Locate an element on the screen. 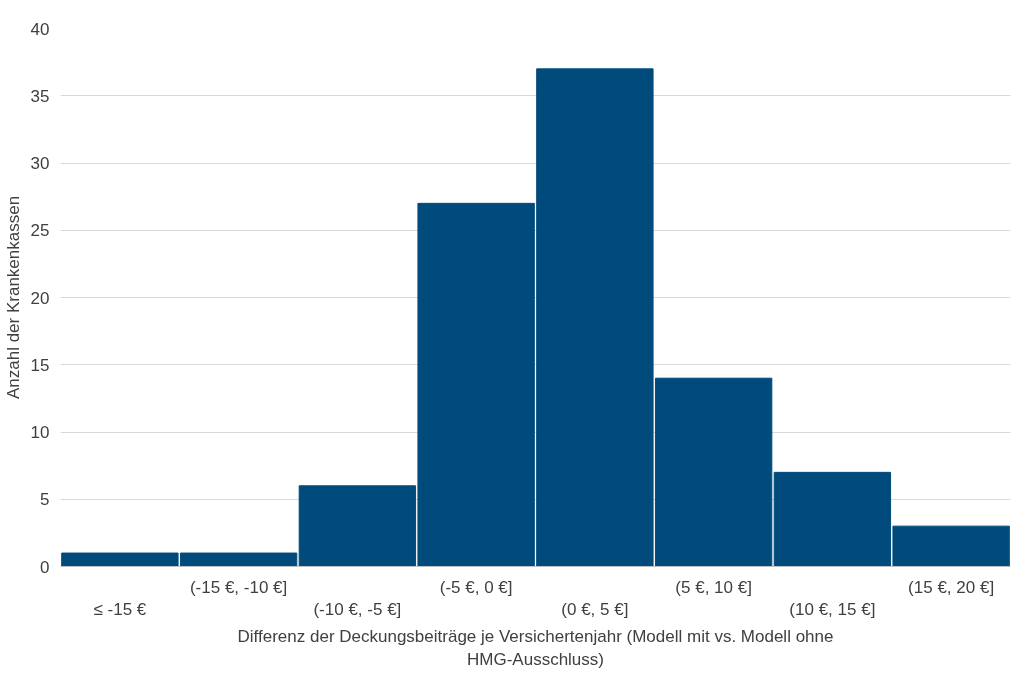 This screenshot has height=680, width=1026. x-axis-title: Differenz der Deckungsbeiträge je Versichertenjahr (Modell mit vs. Modell ohne HMG-Ausschluss) is located at coordinates (535, 648).